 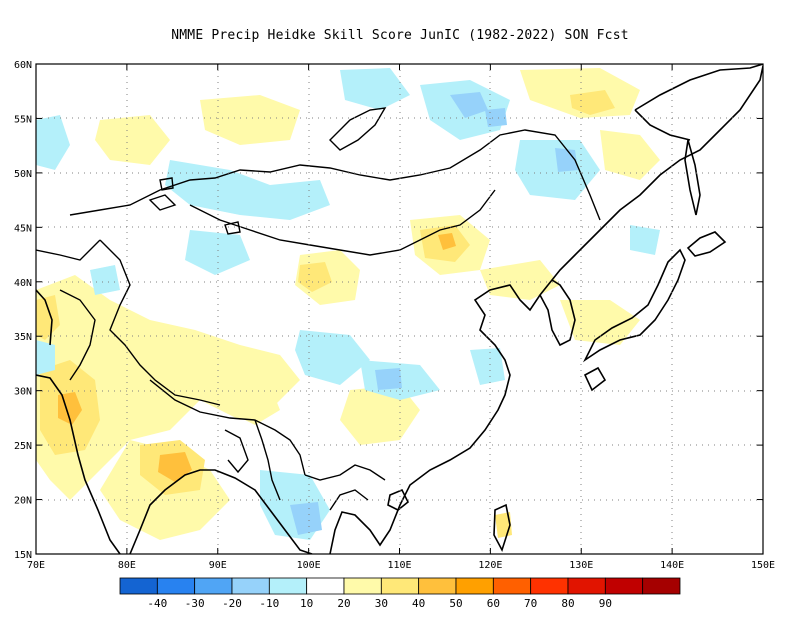 I want to click on lon-tick-label: 100E, so click(x=309, y=565).